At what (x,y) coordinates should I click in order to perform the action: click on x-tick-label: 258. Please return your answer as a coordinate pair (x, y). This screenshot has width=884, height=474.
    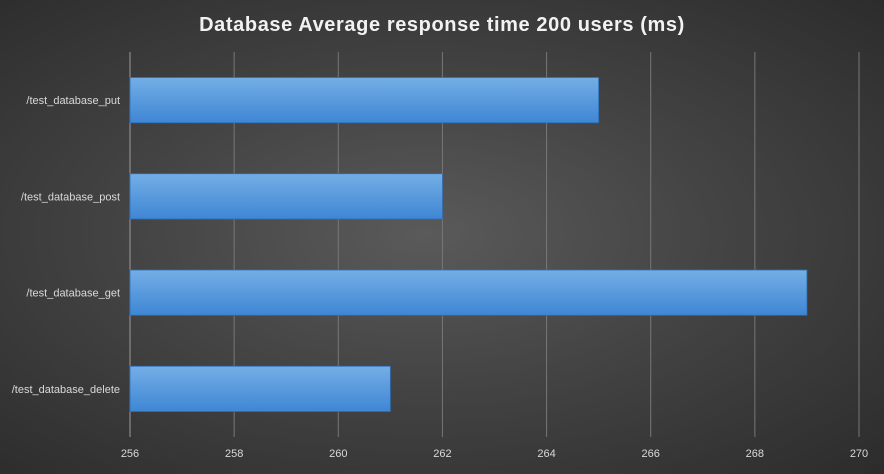
    Looking at the image, I should click on (234, 454).